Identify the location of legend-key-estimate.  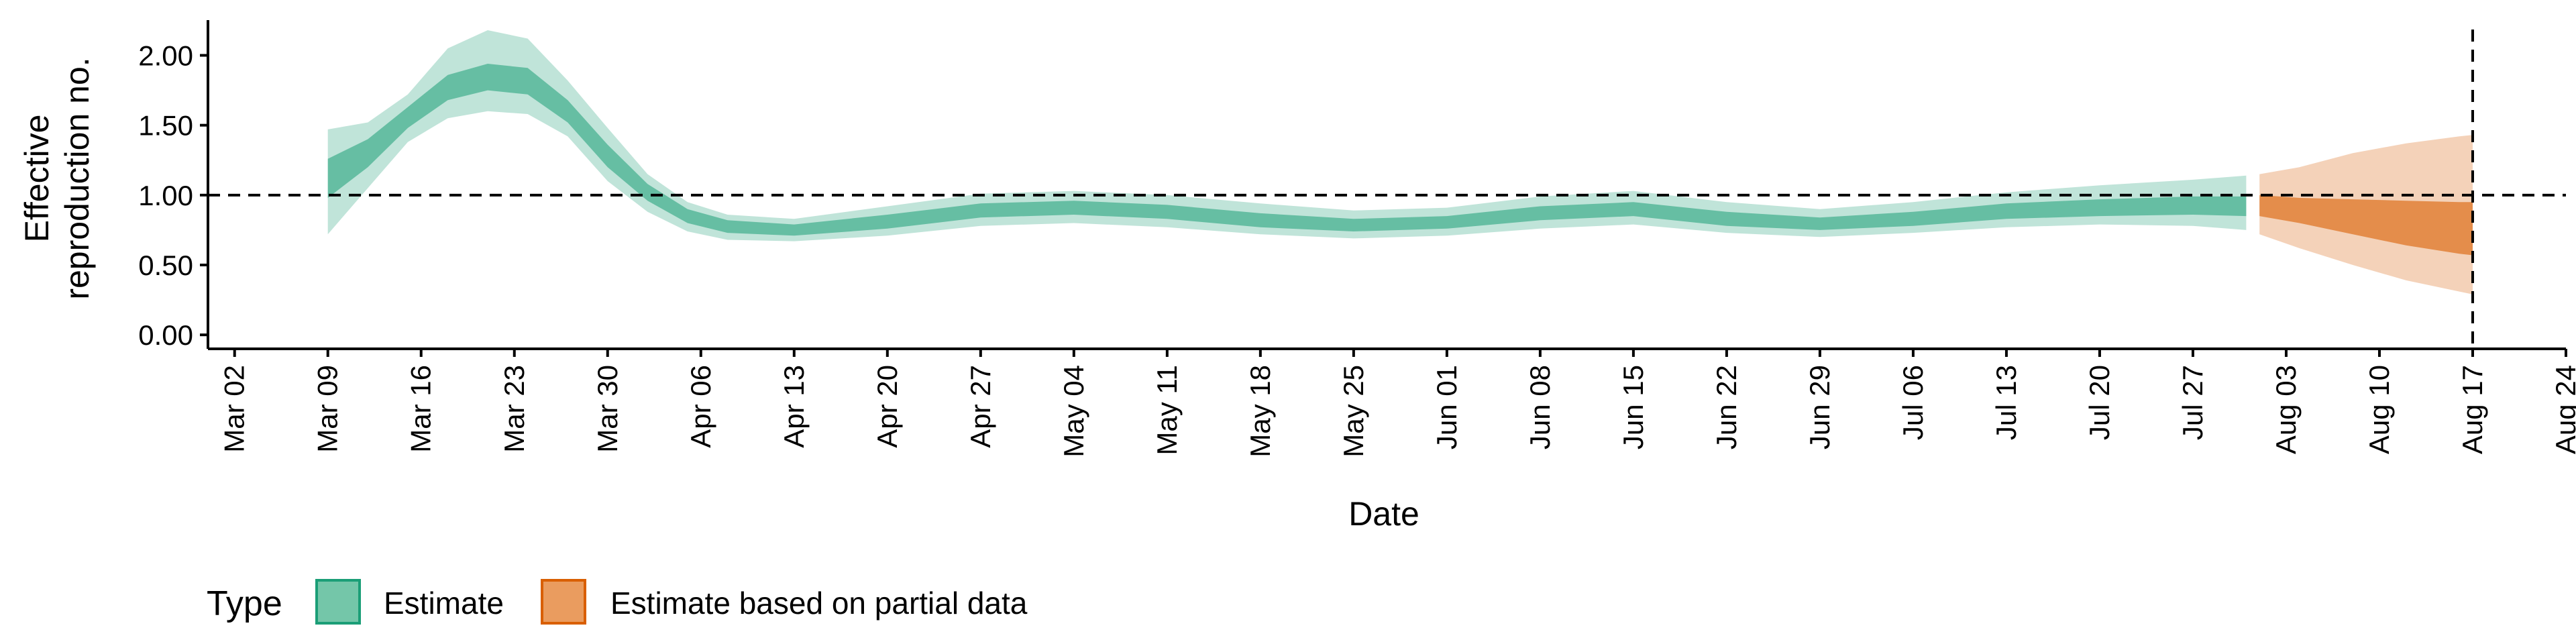
(338, 602).